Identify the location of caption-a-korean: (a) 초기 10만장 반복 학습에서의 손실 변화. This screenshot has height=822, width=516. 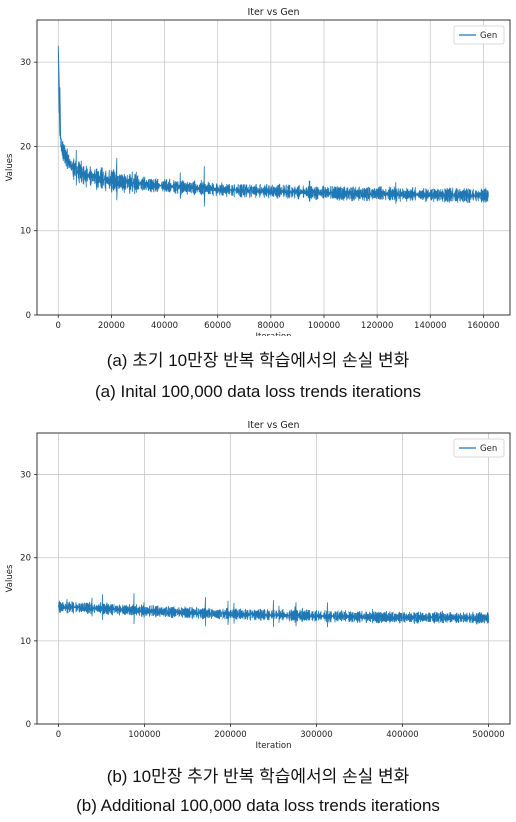
(258, 360).